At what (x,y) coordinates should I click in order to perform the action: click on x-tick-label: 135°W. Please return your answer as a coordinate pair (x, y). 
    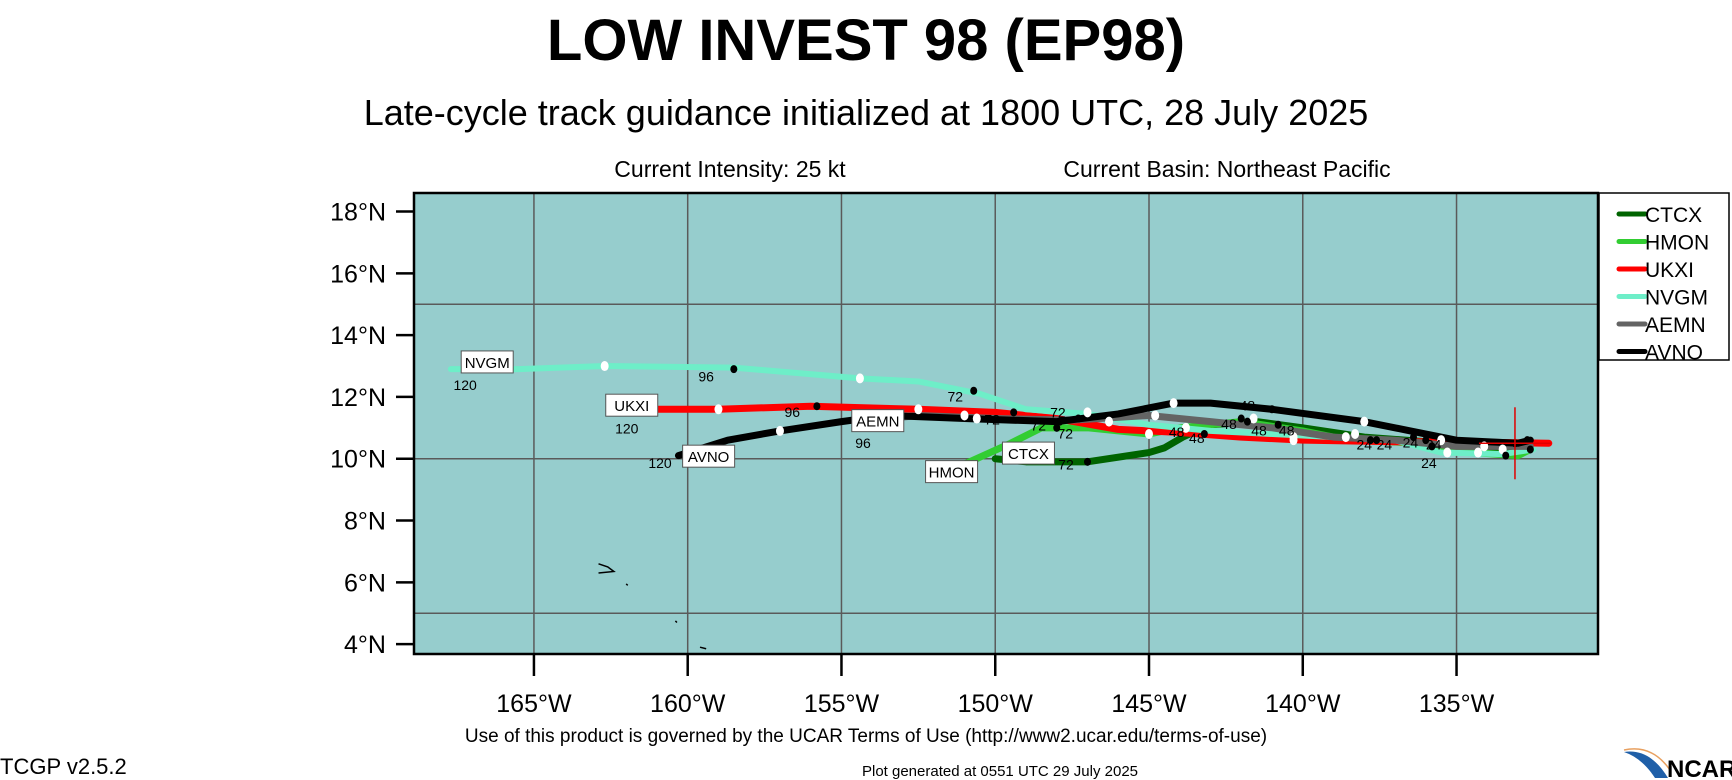
    Looking at the image, I should click on (1457, 704).